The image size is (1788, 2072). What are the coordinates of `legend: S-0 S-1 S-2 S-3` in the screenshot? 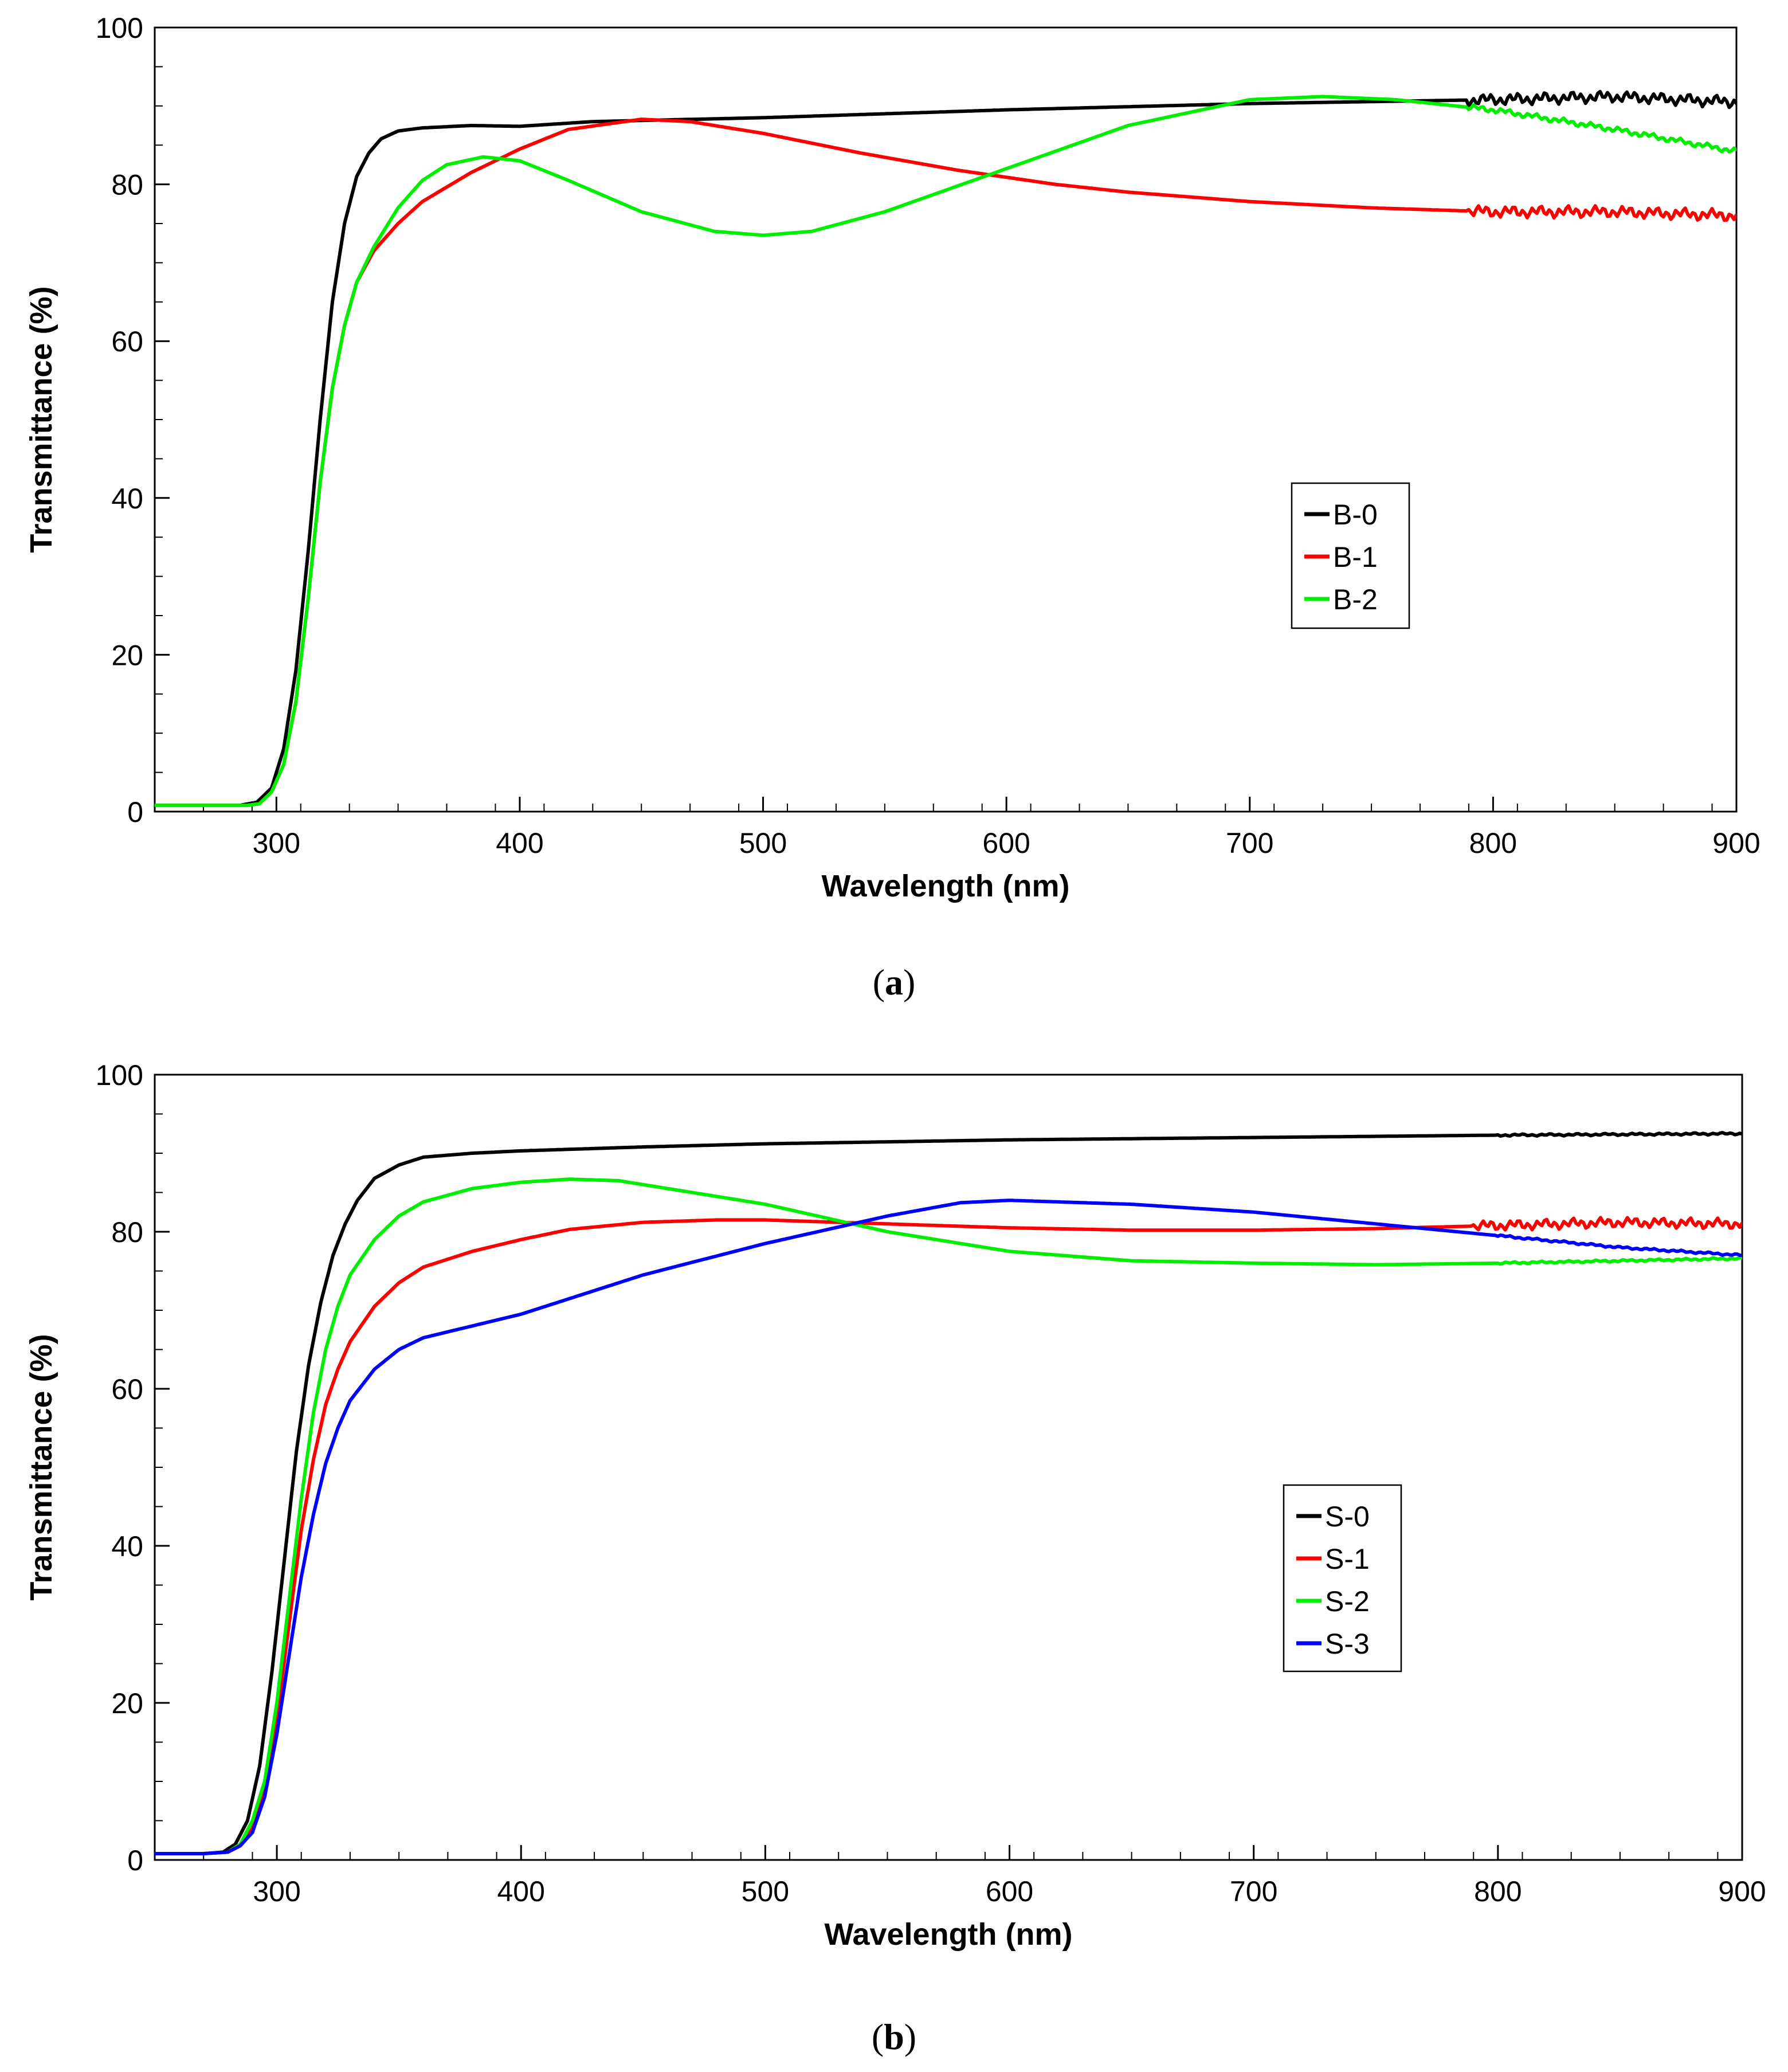 It's located at (1342, 1578).